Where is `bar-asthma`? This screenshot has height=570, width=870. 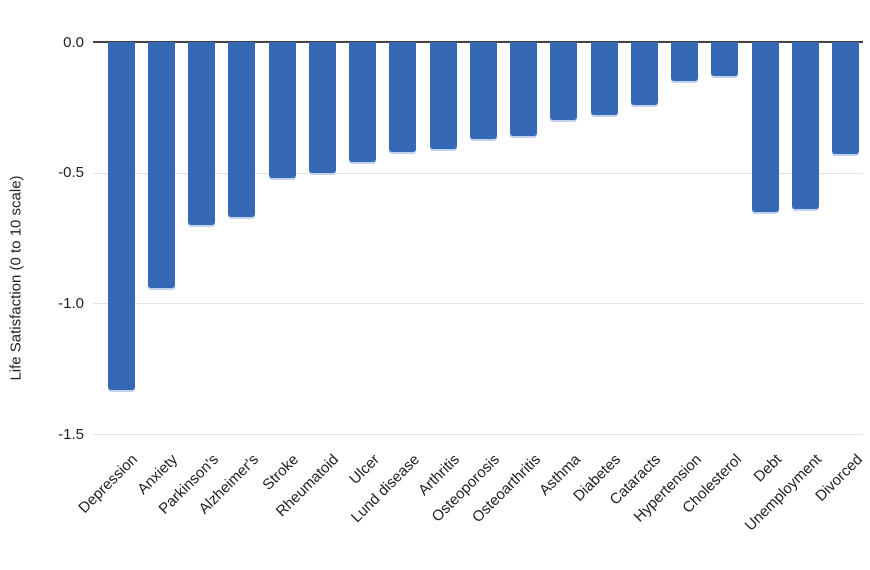
bar-asthma is located at coordinates (564, 81).